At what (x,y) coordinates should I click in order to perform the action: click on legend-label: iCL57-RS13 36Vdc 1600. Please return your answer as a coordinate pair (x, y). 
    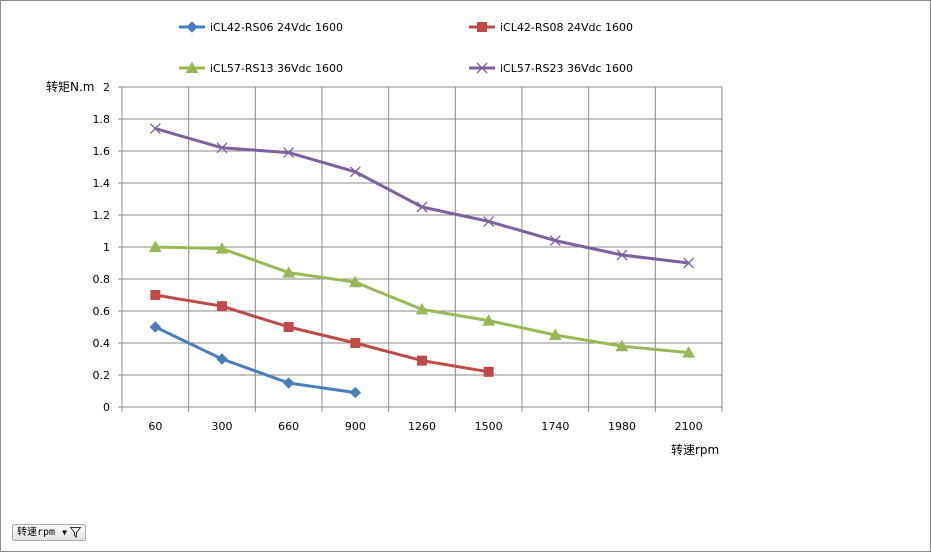
    Looking at the image, I should click on (276, 68).